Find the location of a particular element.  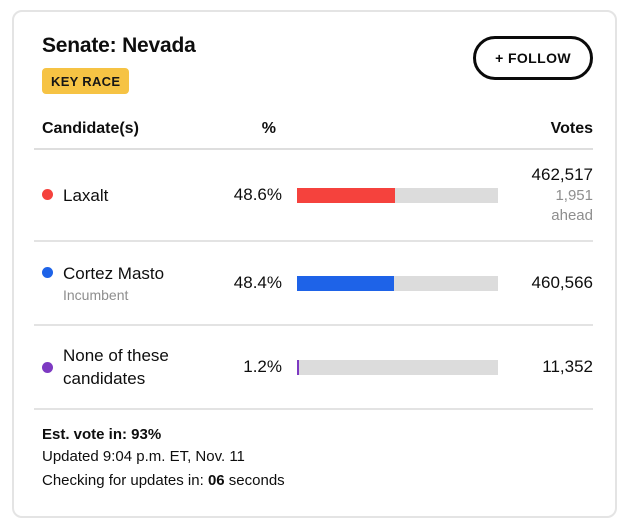

votes-count: 462,517 is located at coordinates (562, 174).